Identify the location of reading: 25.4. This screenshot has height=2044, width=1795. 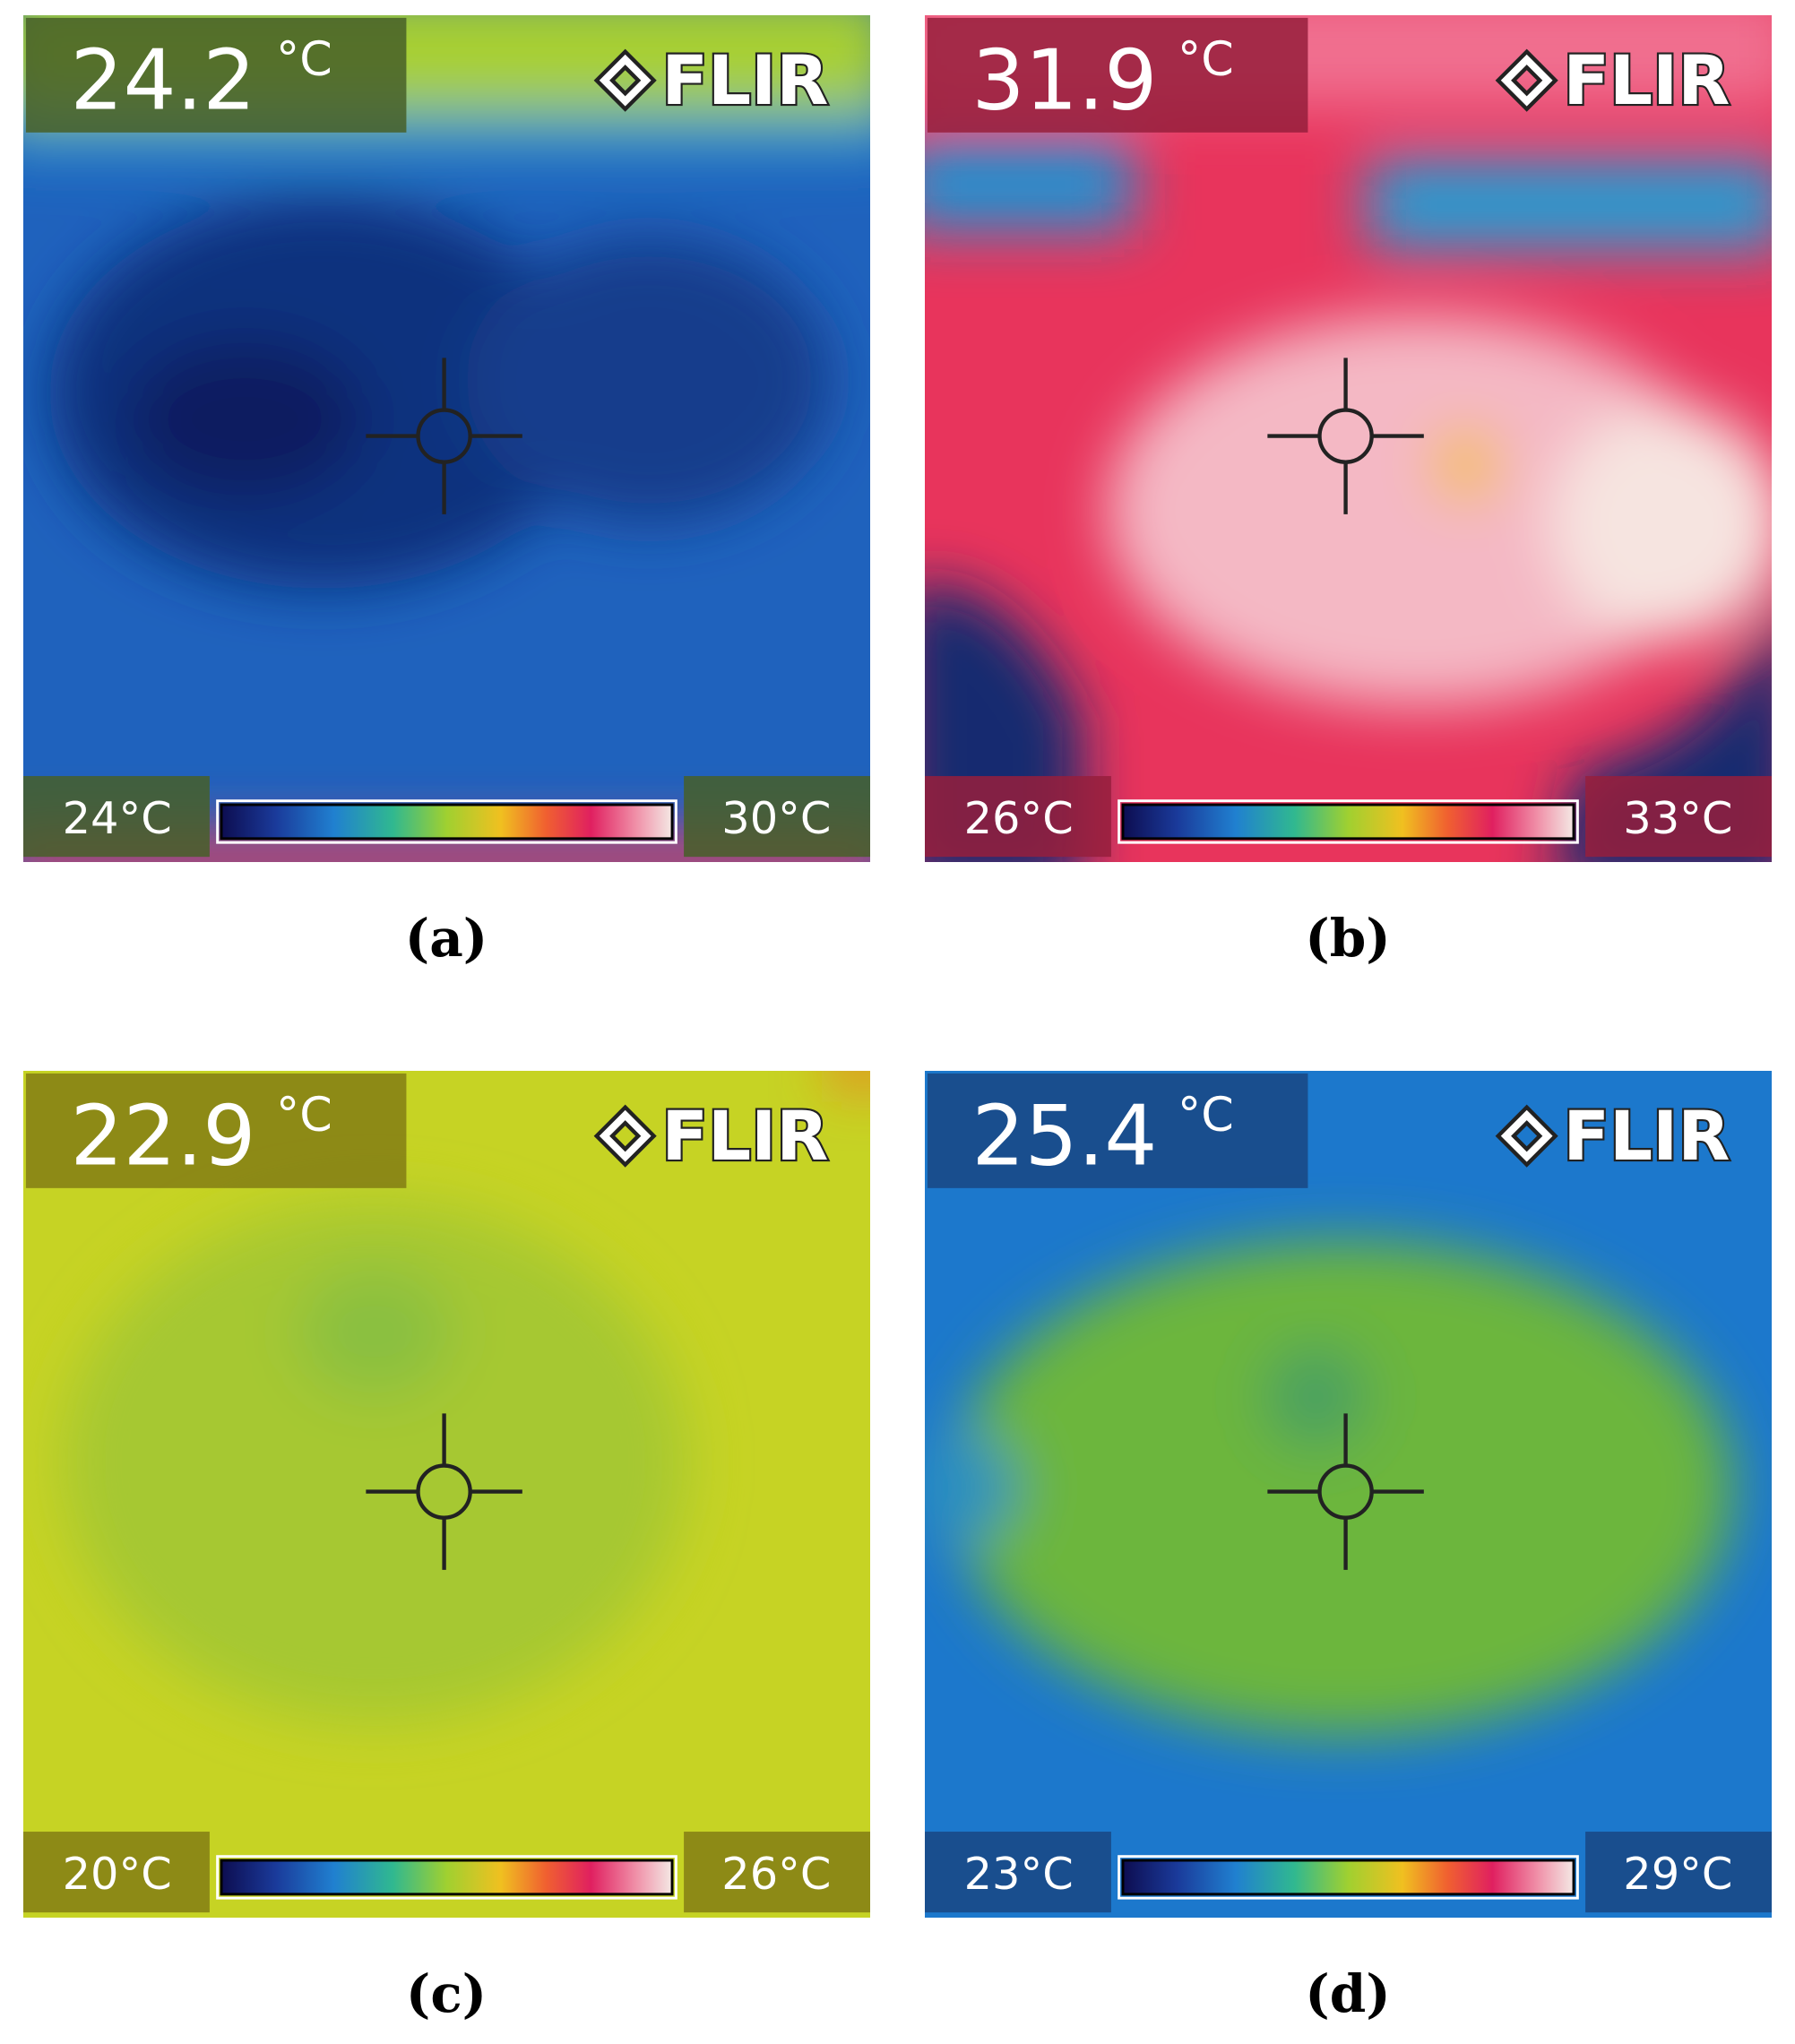
(1064, 1136).